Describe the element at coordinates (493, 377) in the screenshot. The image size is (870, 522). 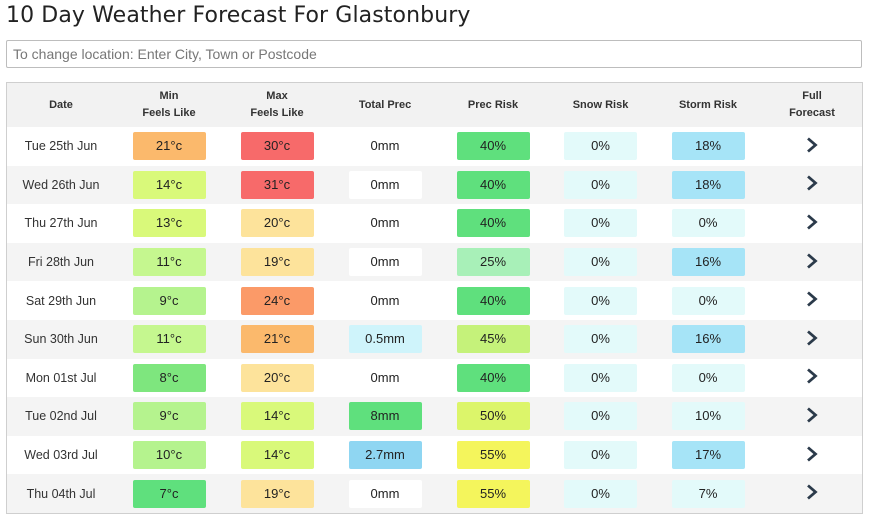
I see `prec-risk: 40%` at that location.